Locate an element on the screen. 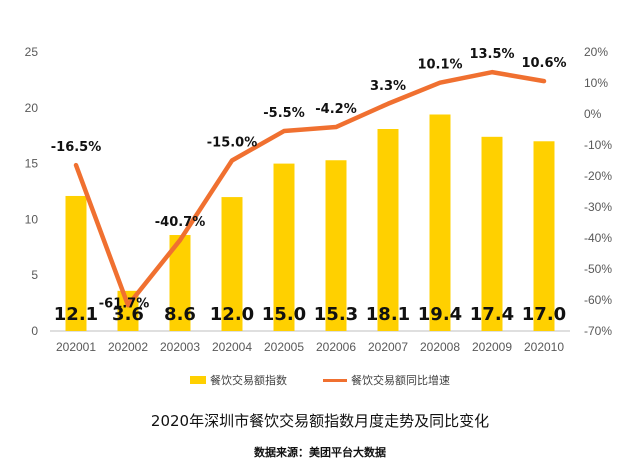 This screenshot has height=476, width=640. x-tick-label: 202010 is located at coordinates (544, 347).